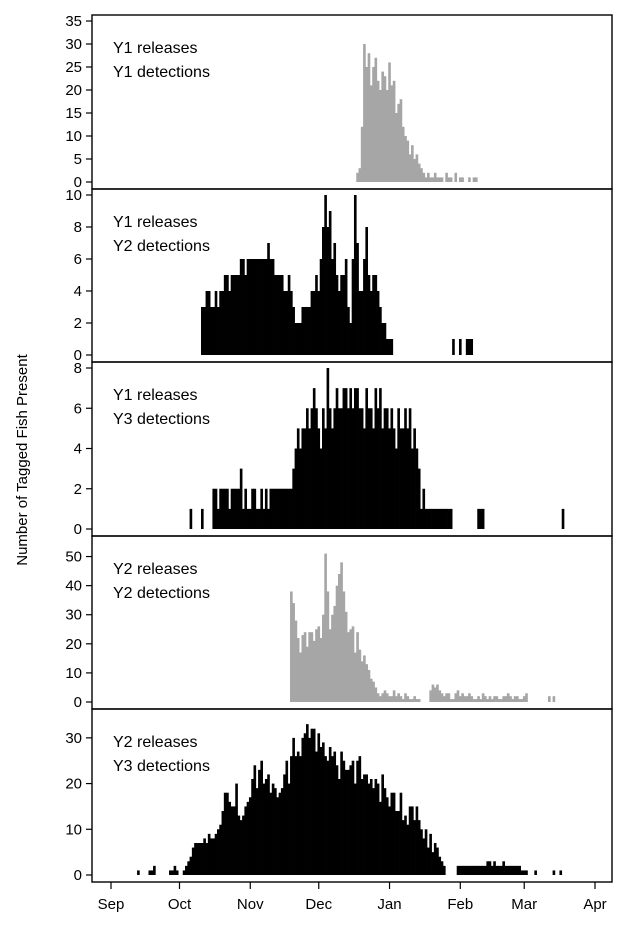 This screenshot has width=617, height=925. I want to click on panel-label-line: Y2 detections, so click(161, 246).